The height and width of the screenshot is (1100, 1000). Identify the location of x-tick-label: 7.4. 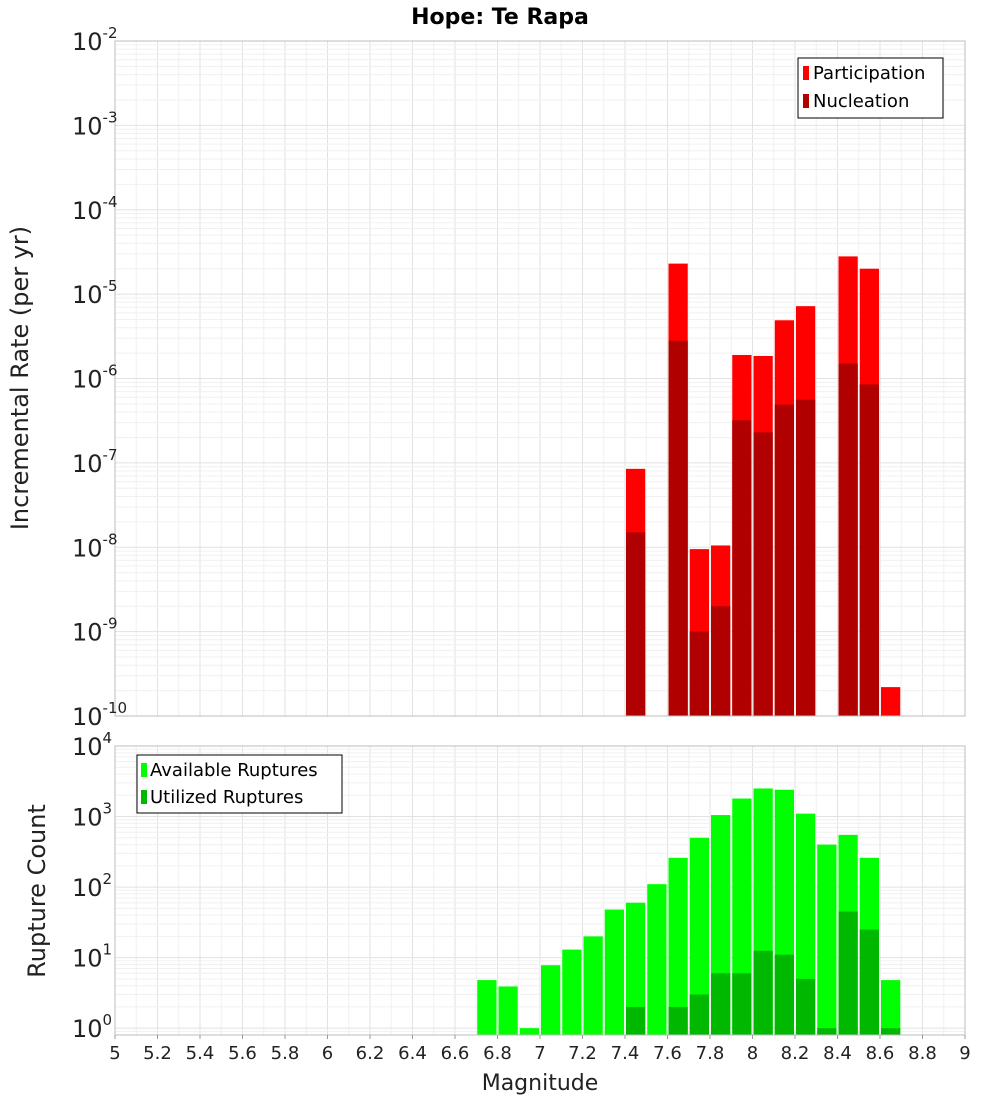
(625, 1053).